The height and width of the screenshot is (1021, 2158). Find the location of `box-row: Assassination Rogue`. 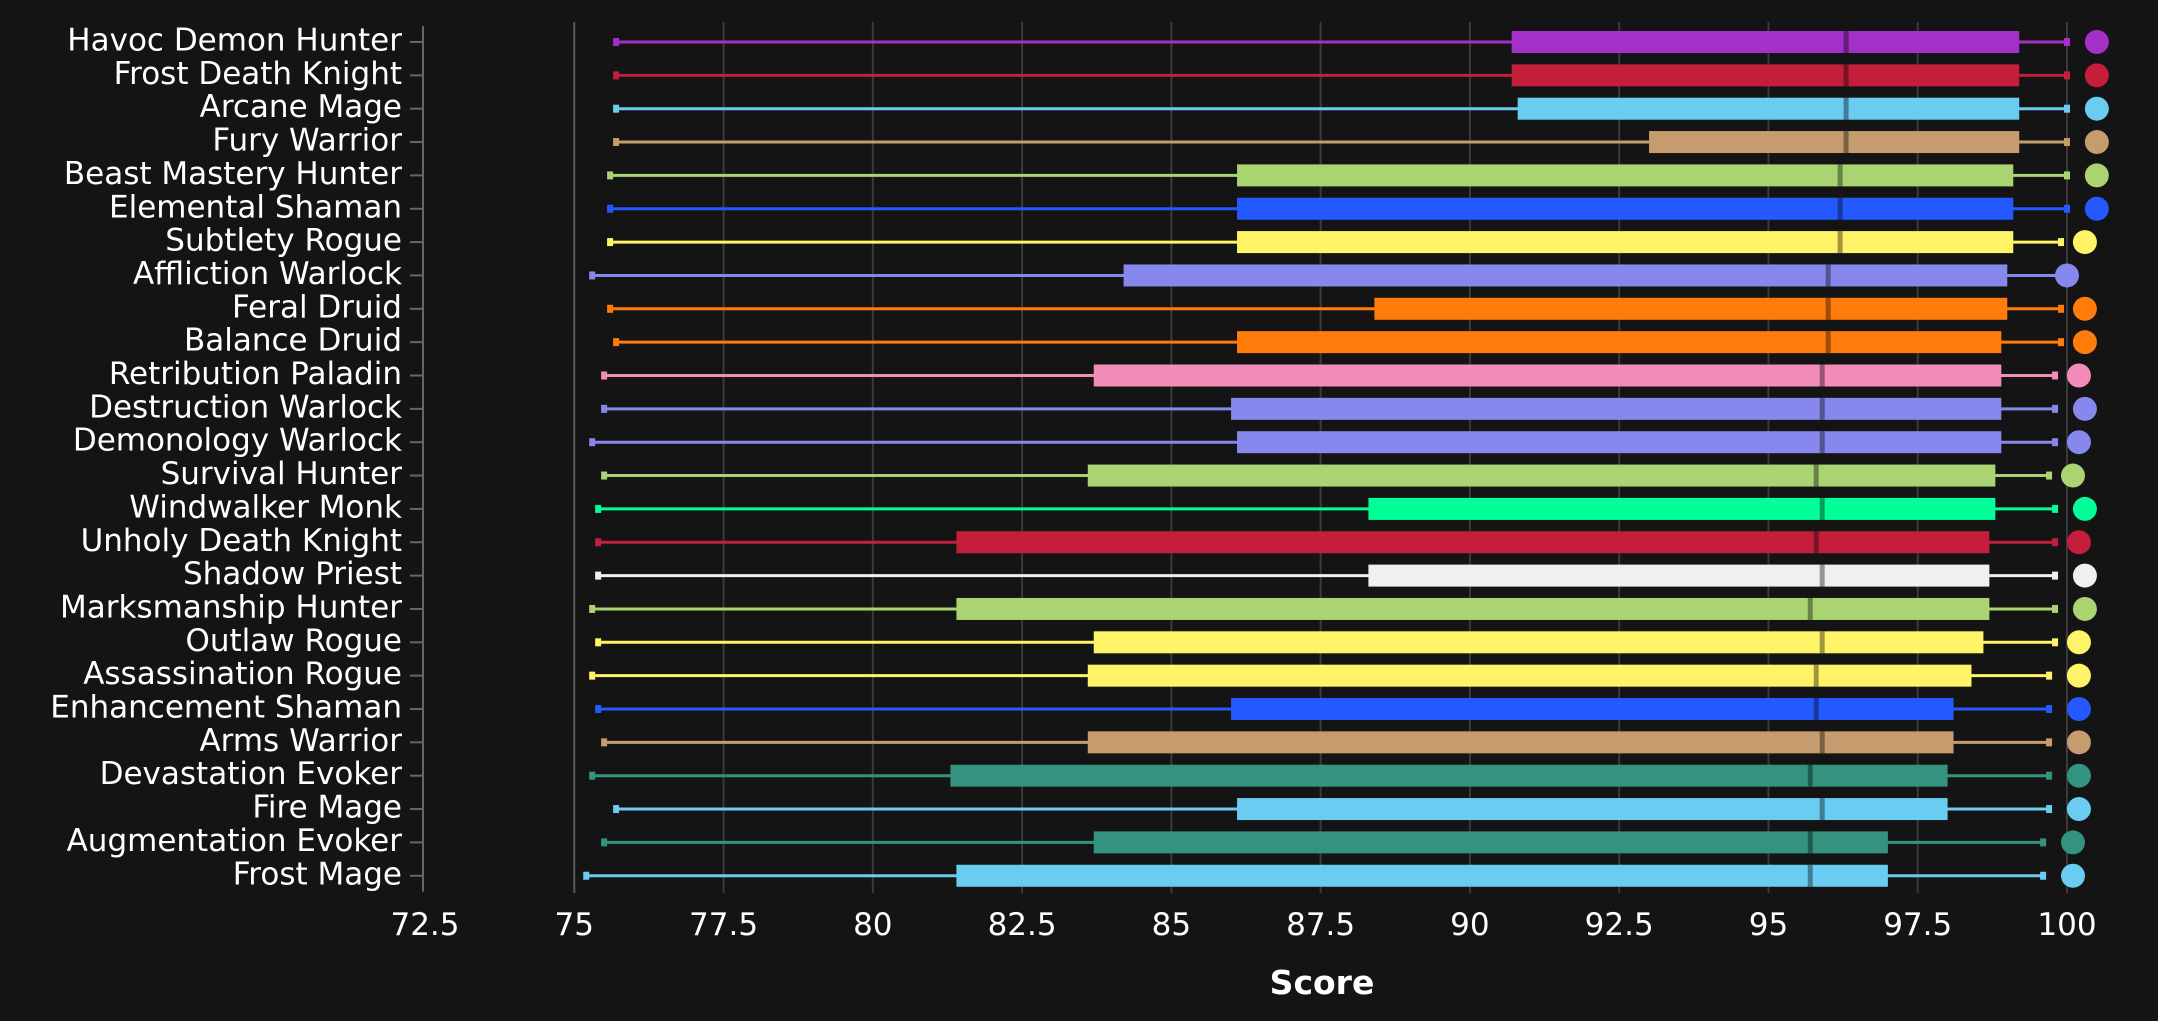

box-row: Assassination Rogue is located at coordinates (1087, 674).